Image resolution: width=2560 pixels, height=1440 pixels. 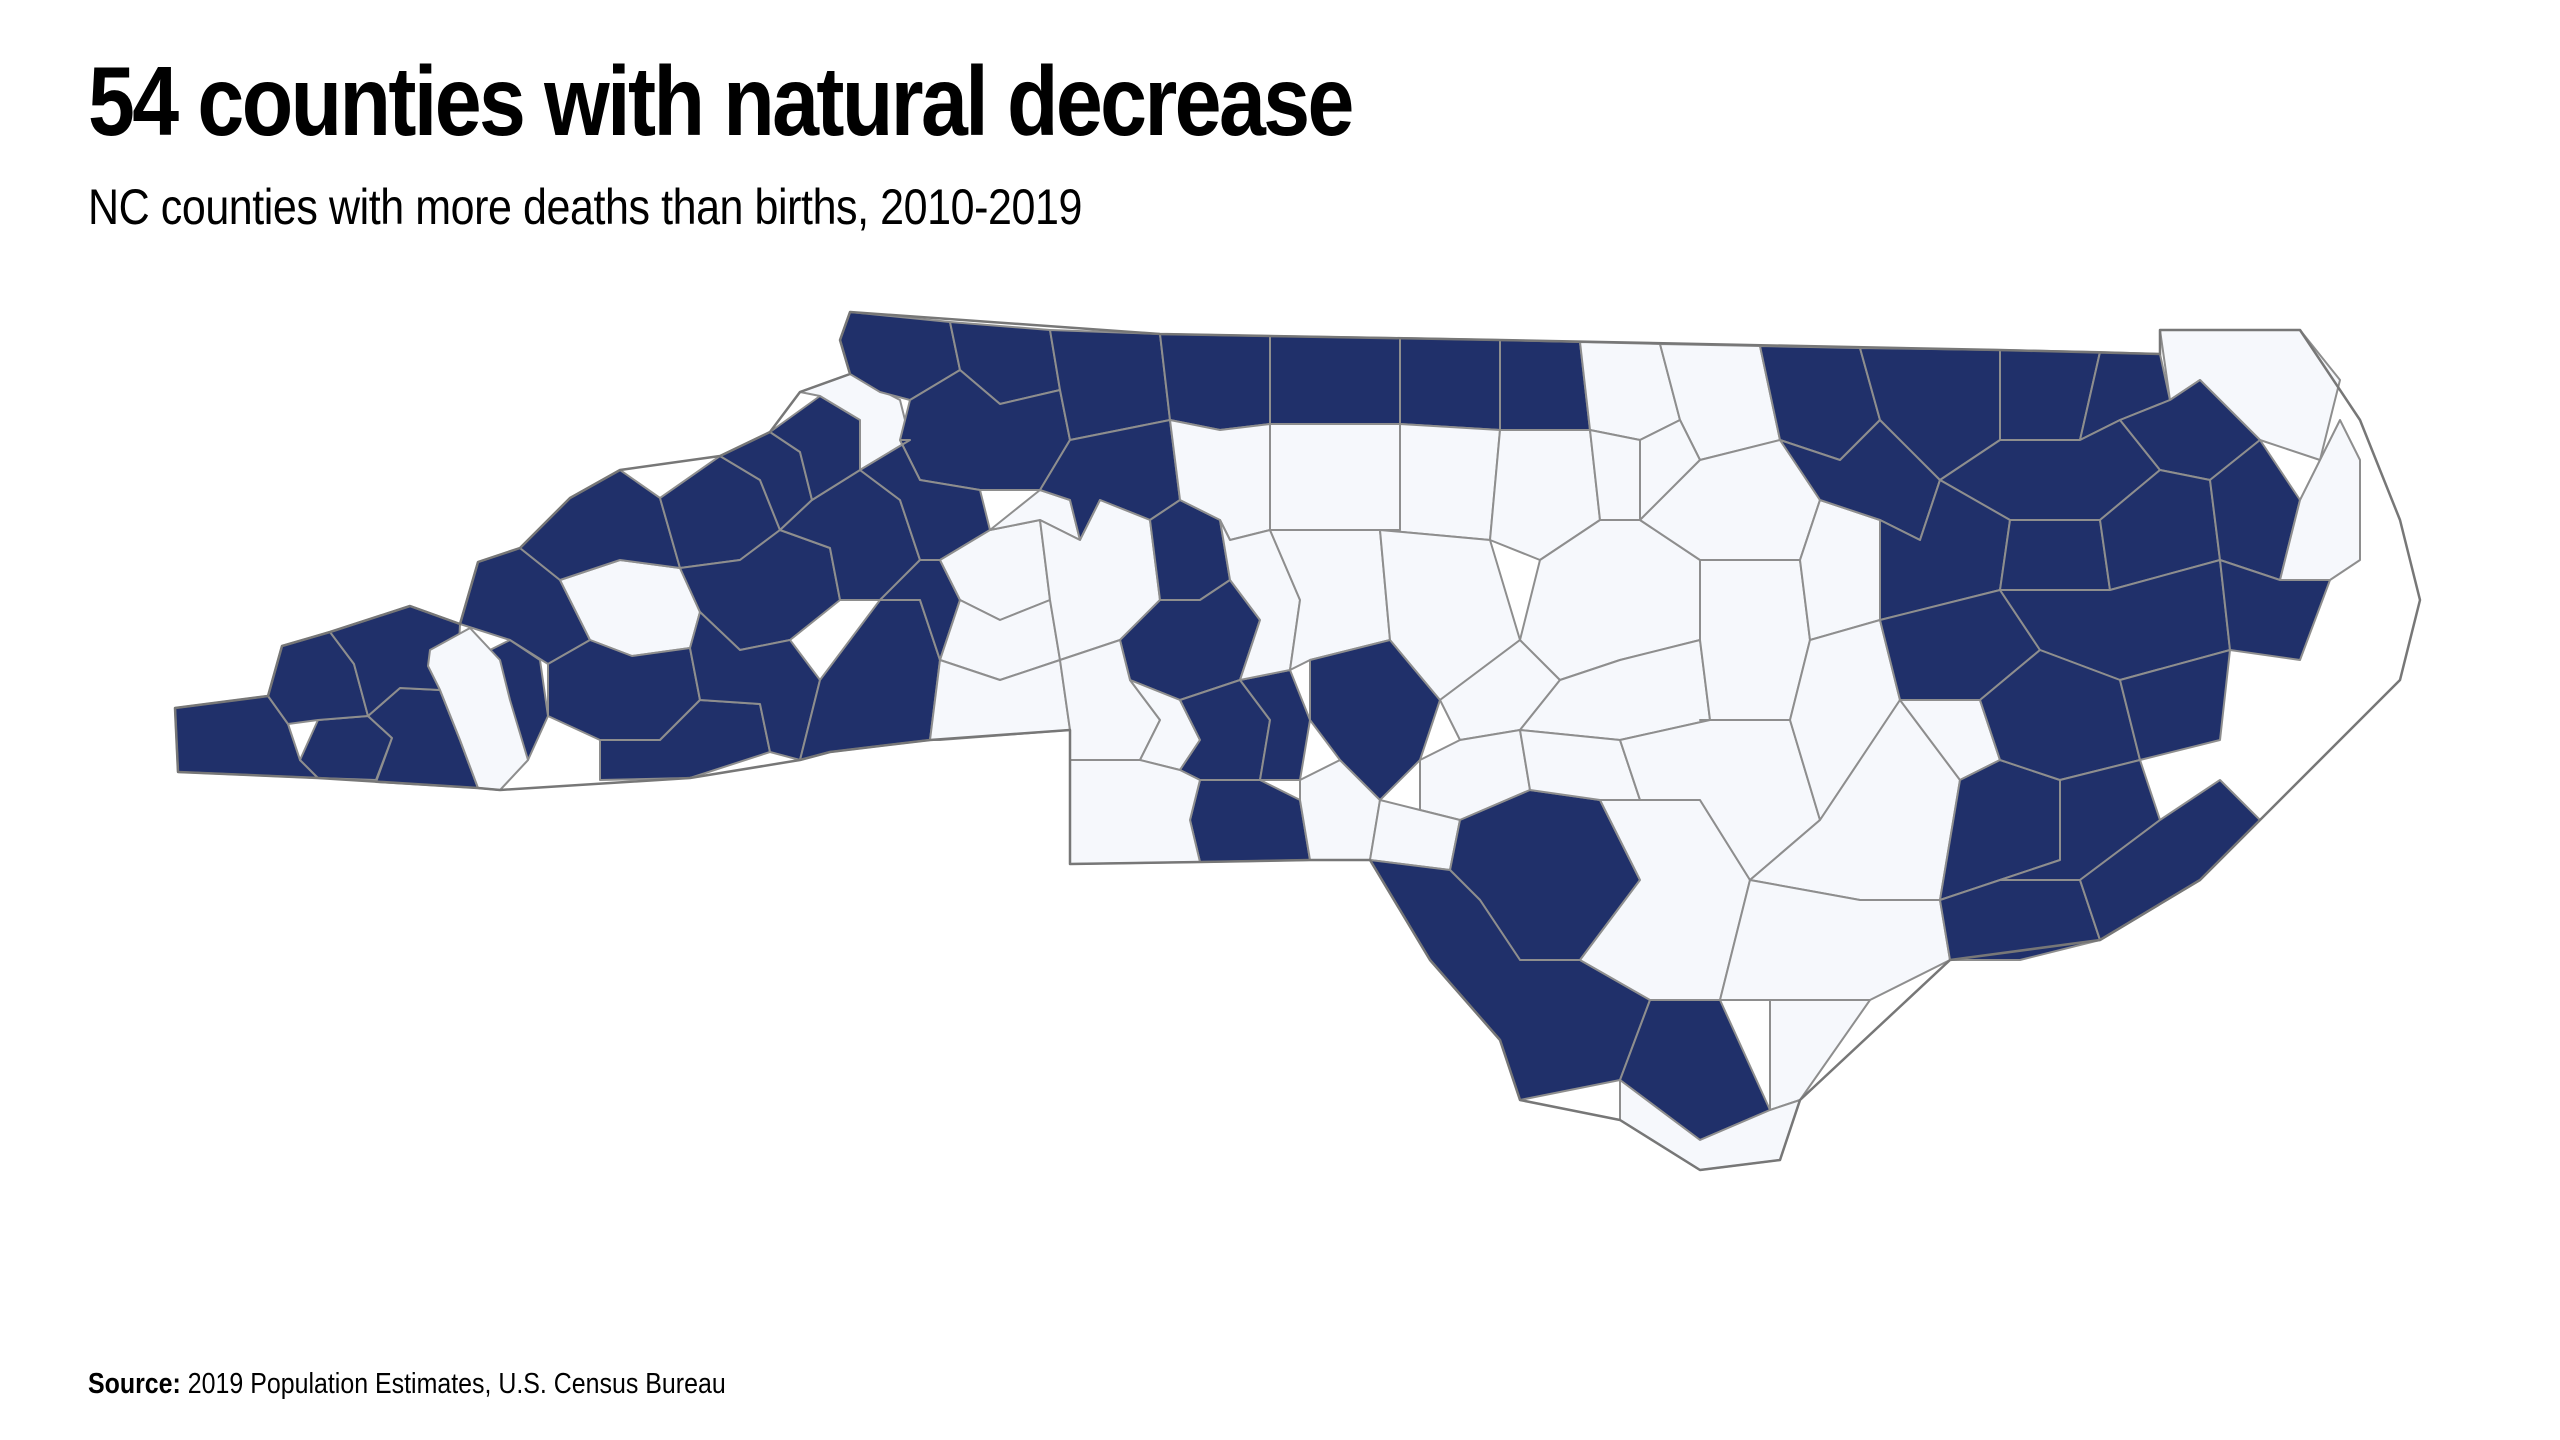 I want to click on map-title: 54 counties with natural decrease, so click(x=721, y=101).